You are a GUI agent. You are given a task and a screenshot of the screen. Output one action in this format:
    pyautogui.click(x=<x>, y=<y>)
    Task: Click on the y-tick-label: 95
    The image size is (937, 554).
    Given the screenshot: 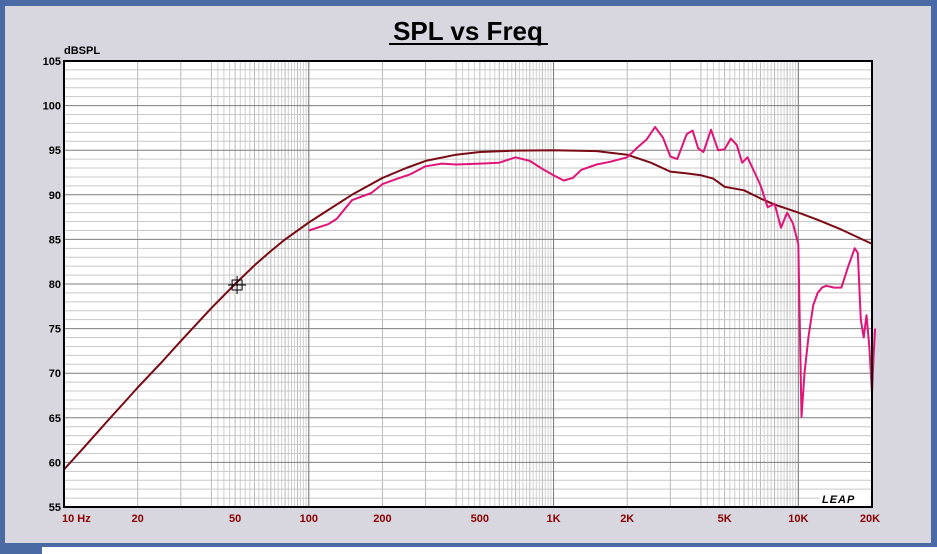 What is the action you would take?
    pyautogui.click(x=55, y=151)
    